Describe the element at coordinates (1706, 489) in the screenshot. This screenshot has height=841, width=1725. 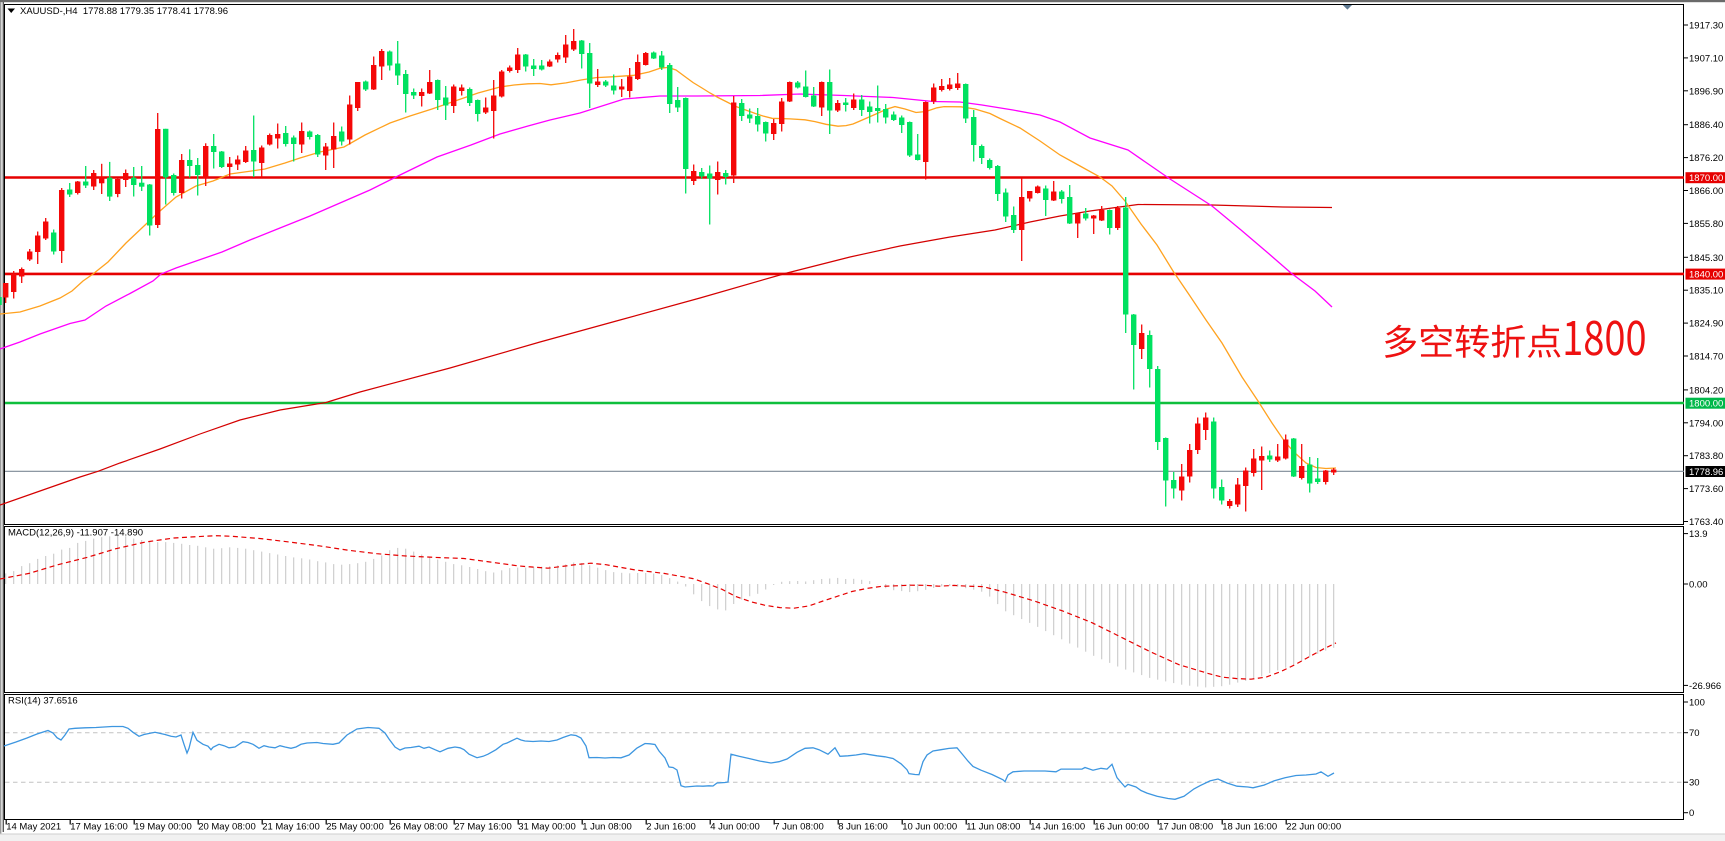
I see `svg-text: 1773.60` at that location.